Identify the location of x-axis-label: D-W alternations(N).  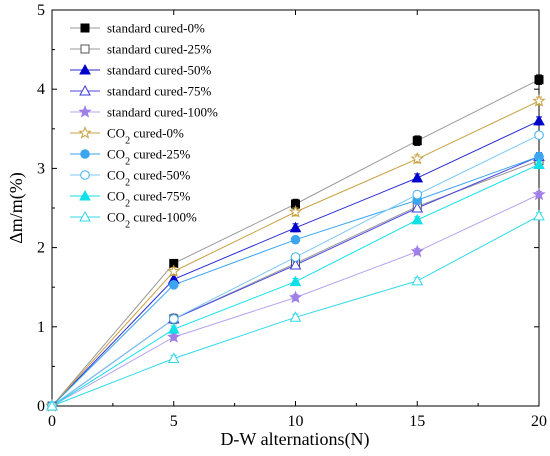
(294, 439).